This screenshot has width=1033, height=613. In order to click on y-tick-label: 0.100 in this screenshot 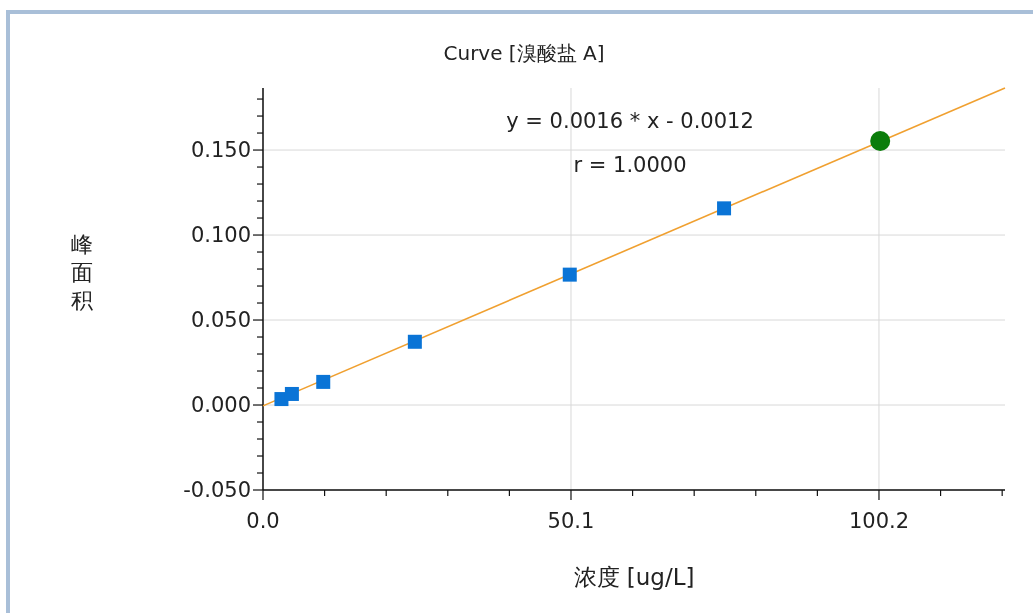, I will do `click(220, 235)`.